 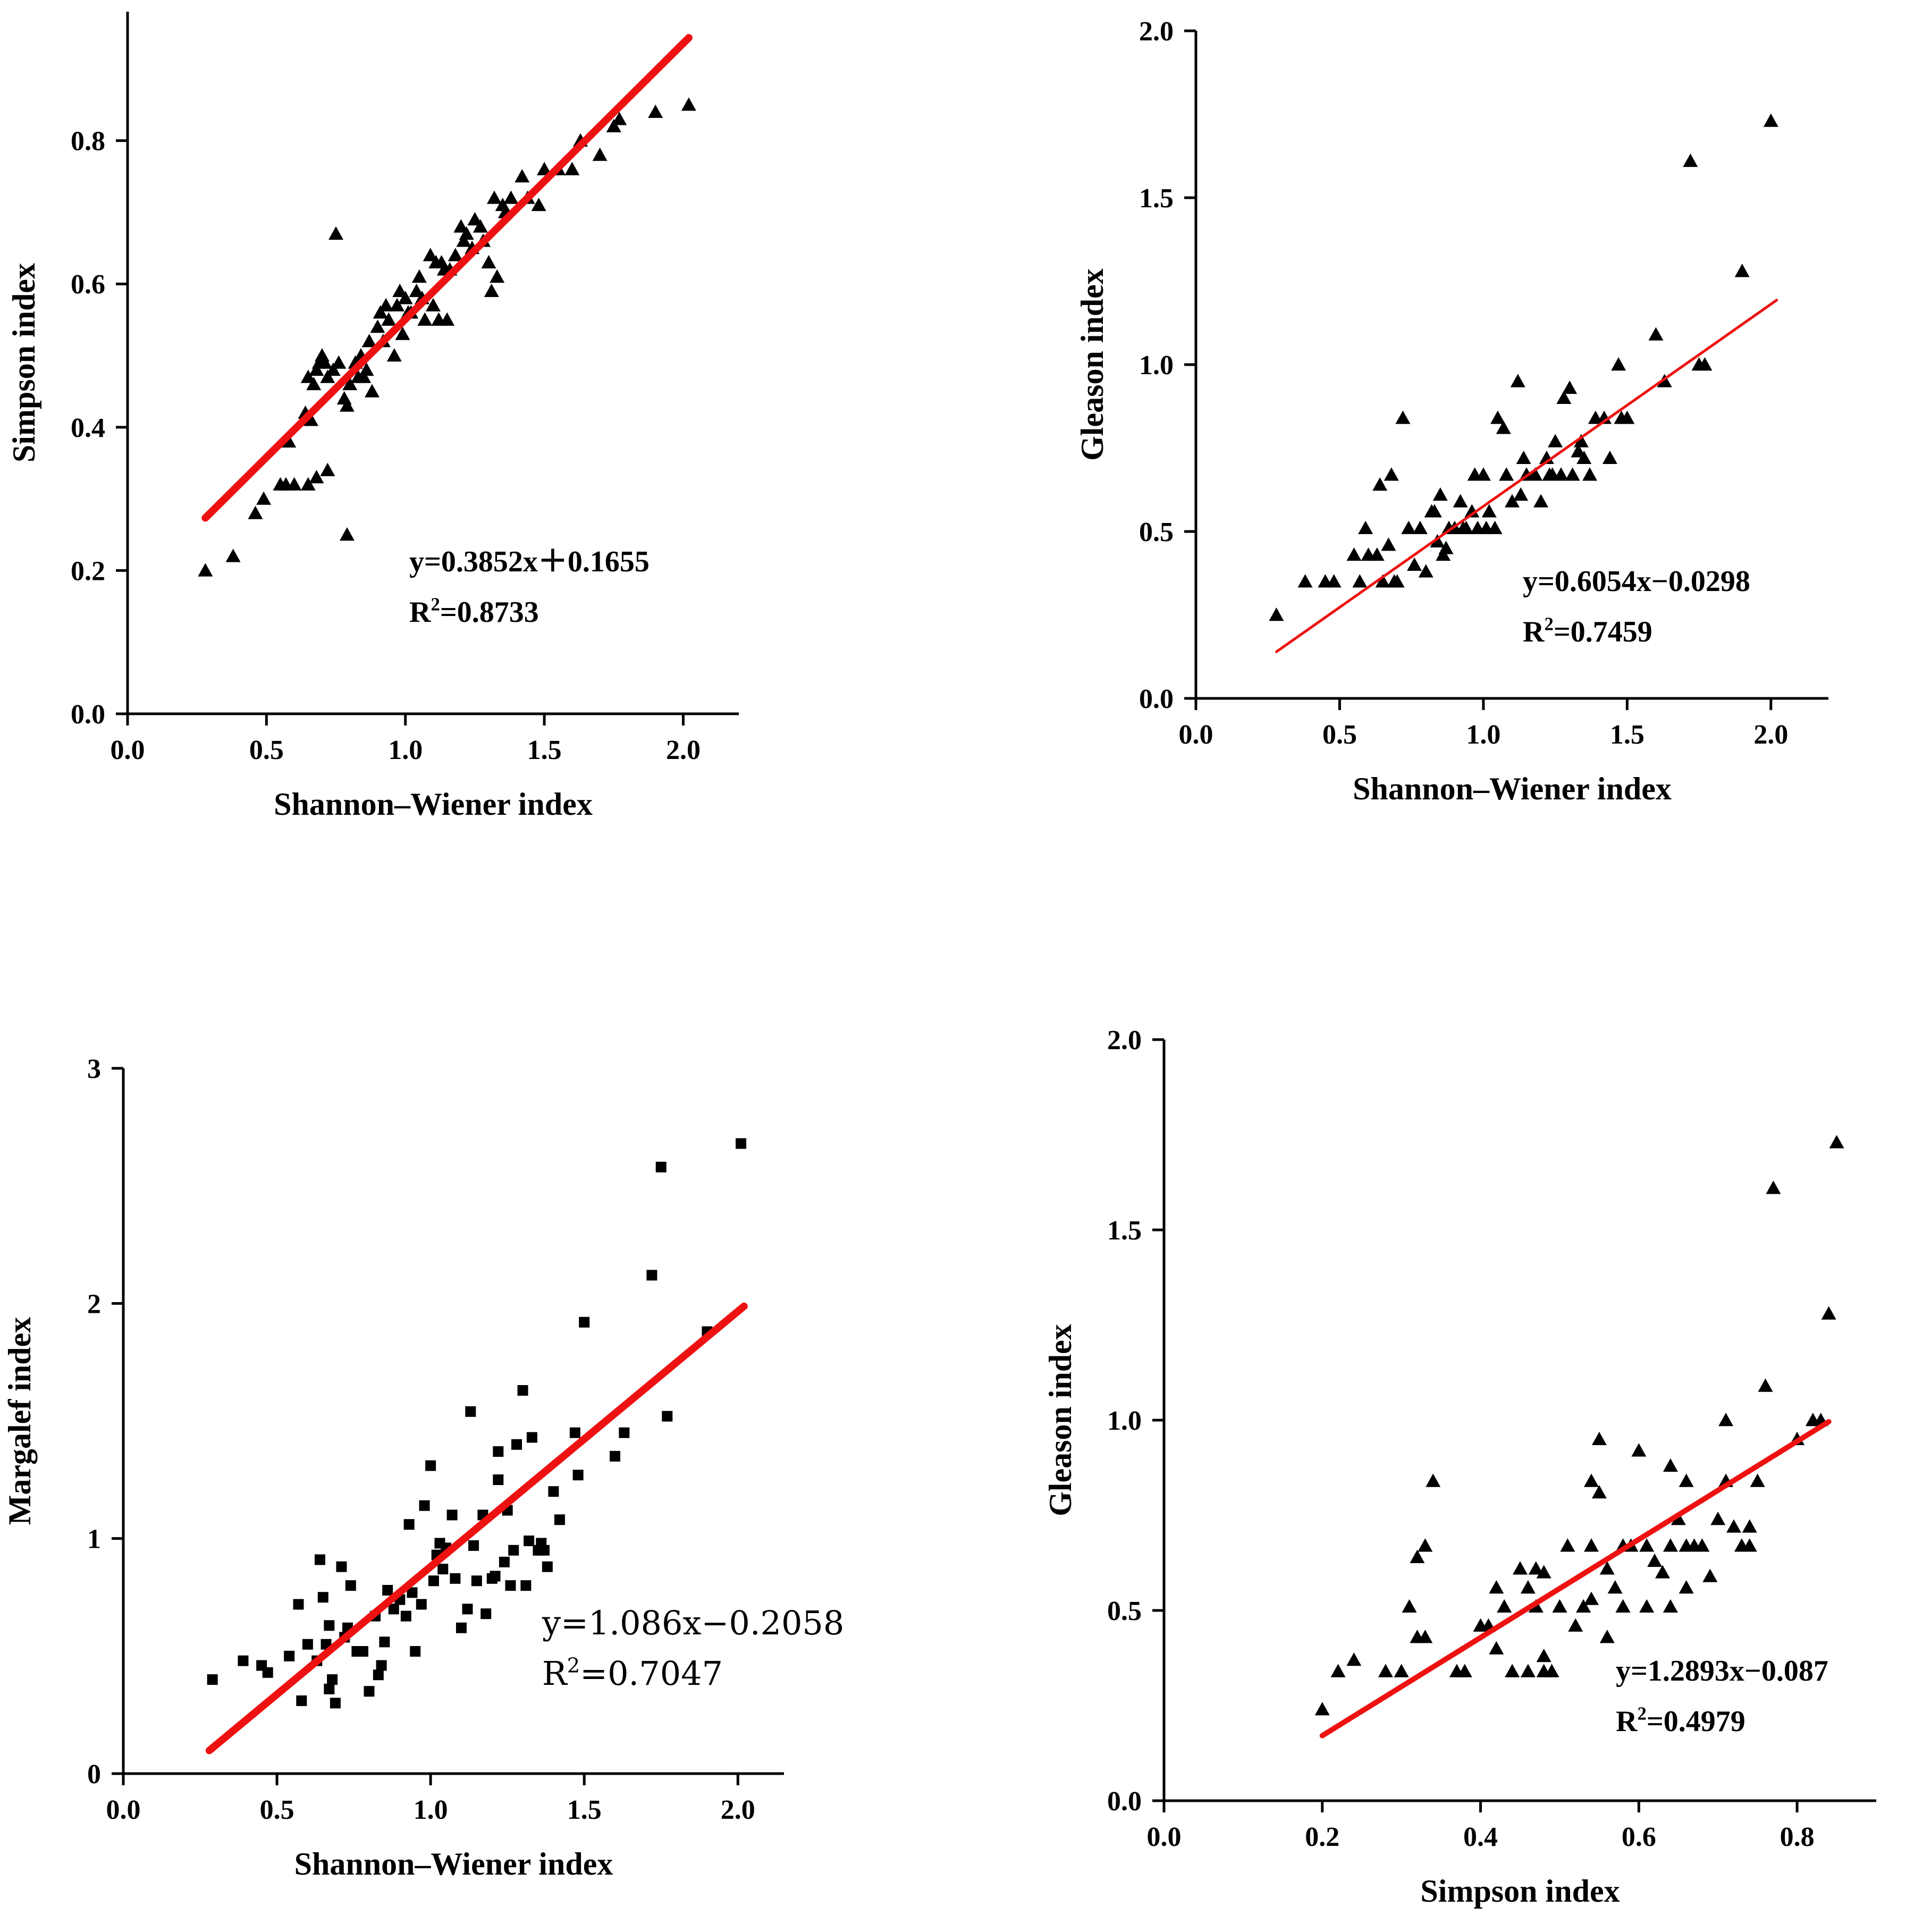 I want to click on x-tick-label: 2.0, so click(x=1770, y=735).